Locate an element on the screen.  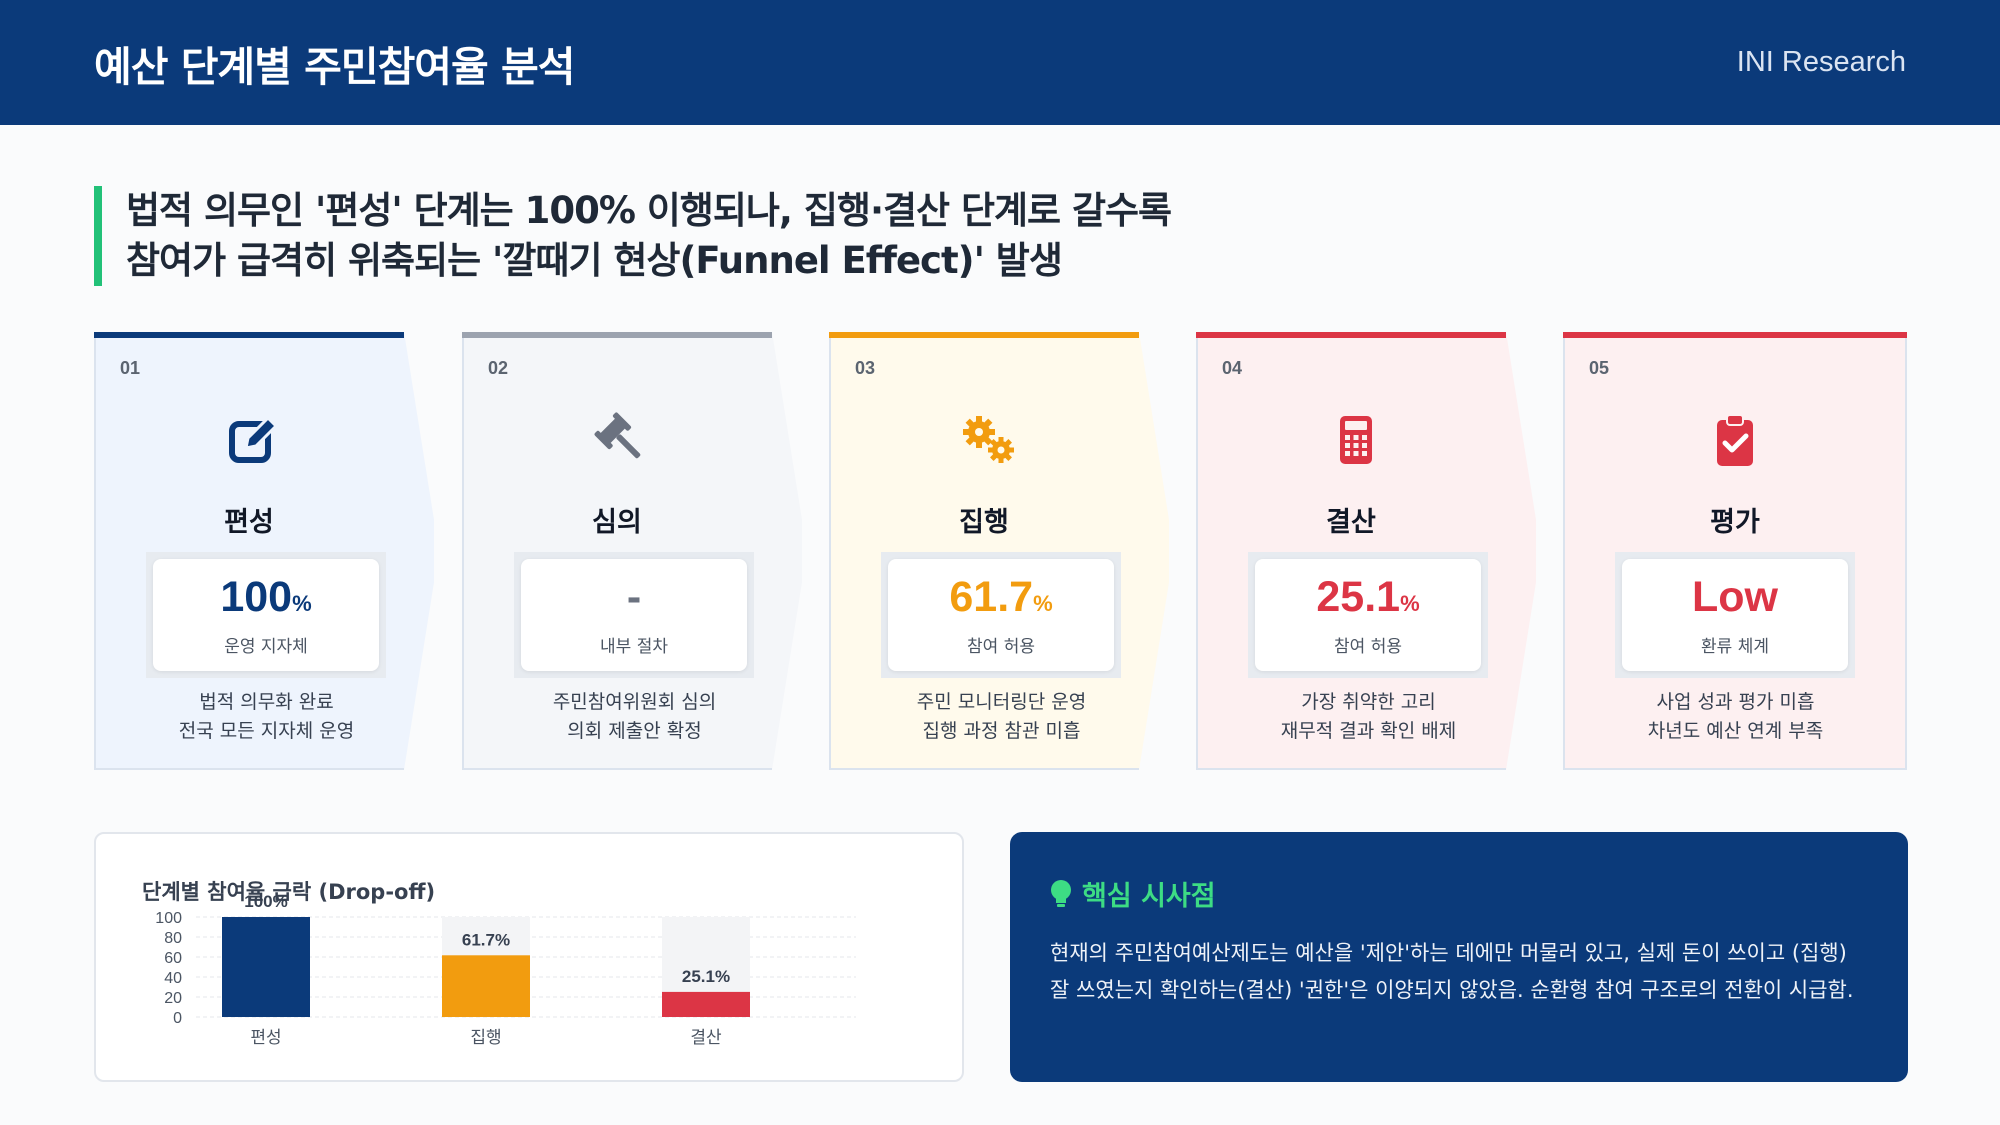
step-stat-box: - 내부 절차 is located at coordinates (634, 615).